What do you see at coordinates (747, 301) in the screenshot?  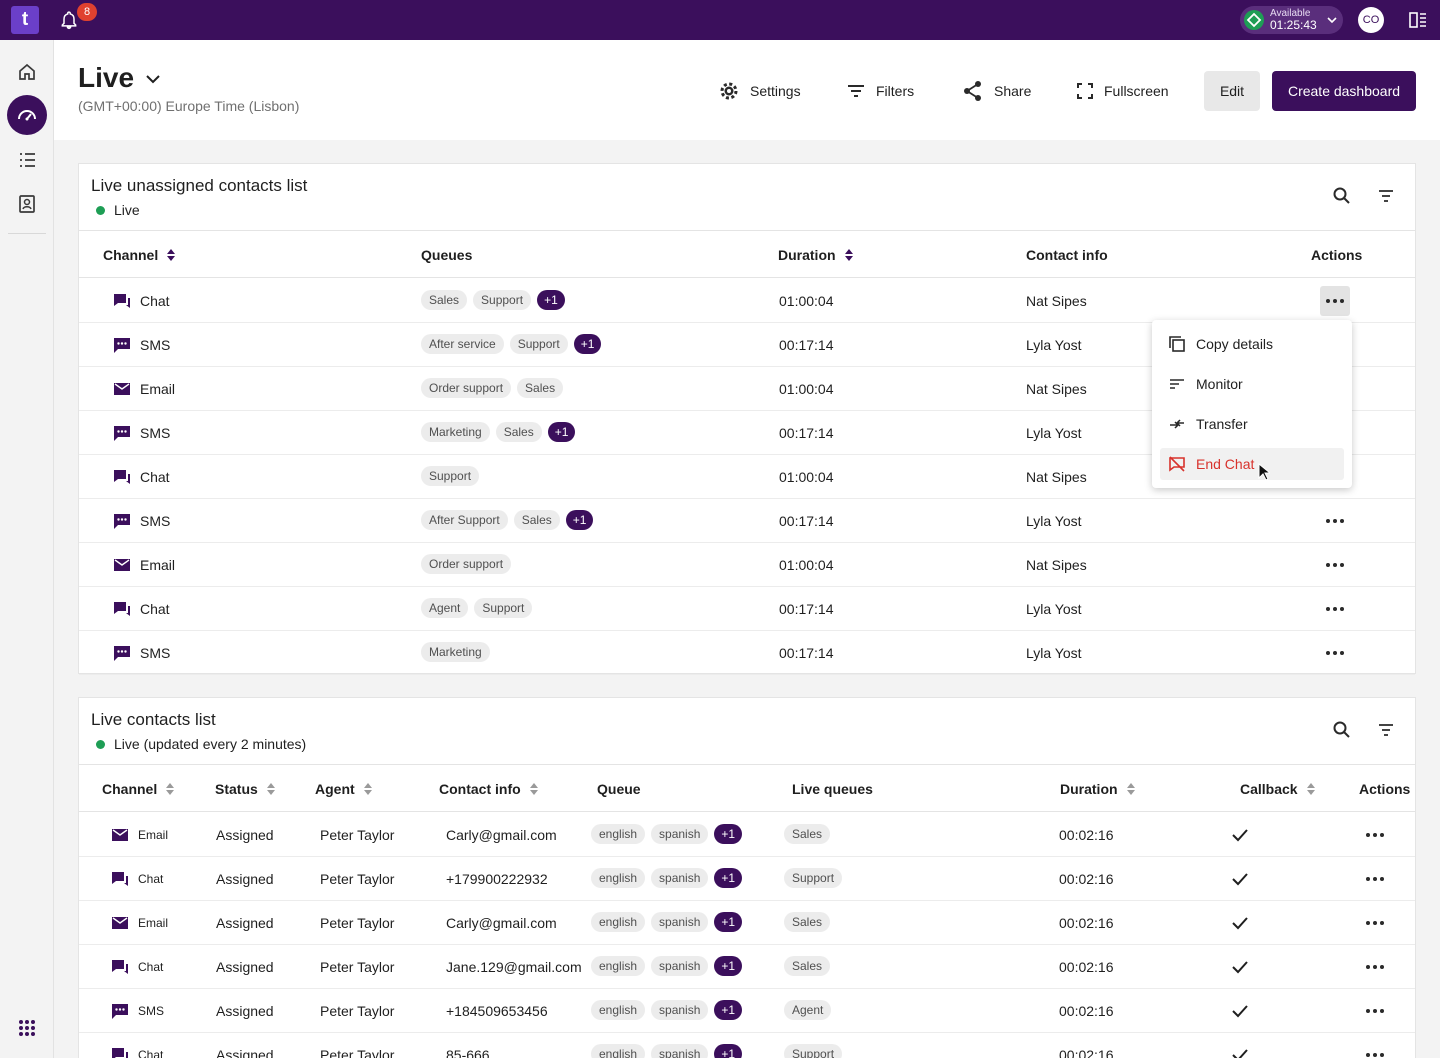 I see `table-row: Chat Sales Support +1 01:00:04 Nat Sipes` at bounding box center [747, 301].